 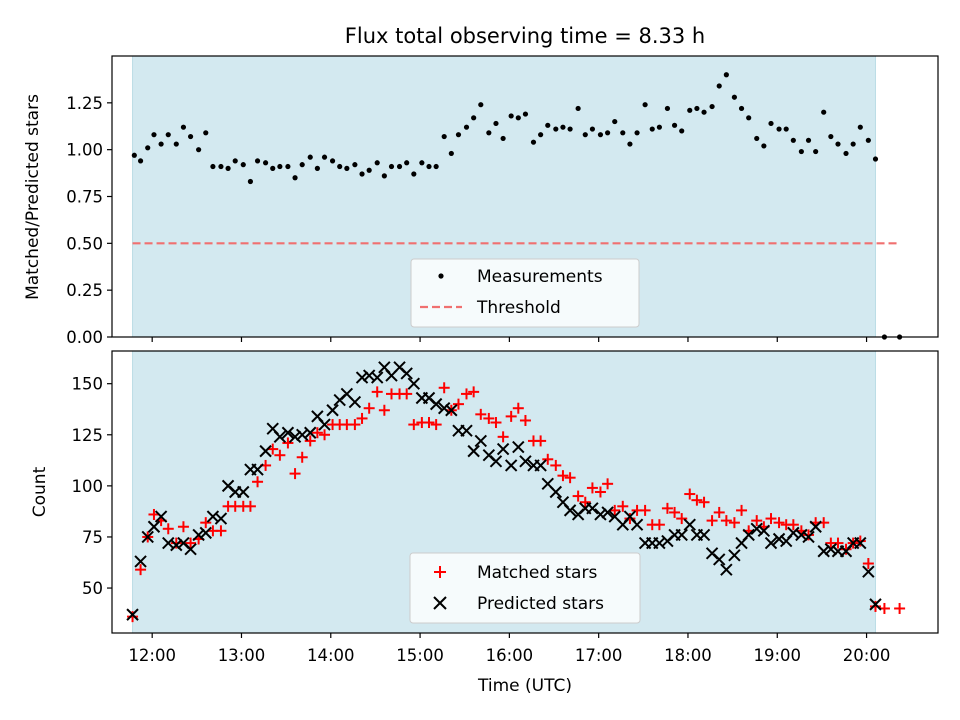 What do you see at coordinates (84, 197) in the screenshot?
I see `top-y-tick-label: 0.75` at bounding box center [84, 197].